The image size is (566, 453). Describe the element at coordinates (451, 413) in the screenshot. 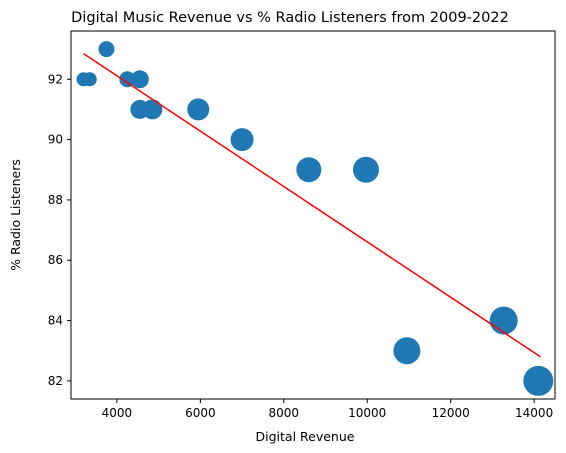

I see `x-tick-label-12000: 12000` at that location.